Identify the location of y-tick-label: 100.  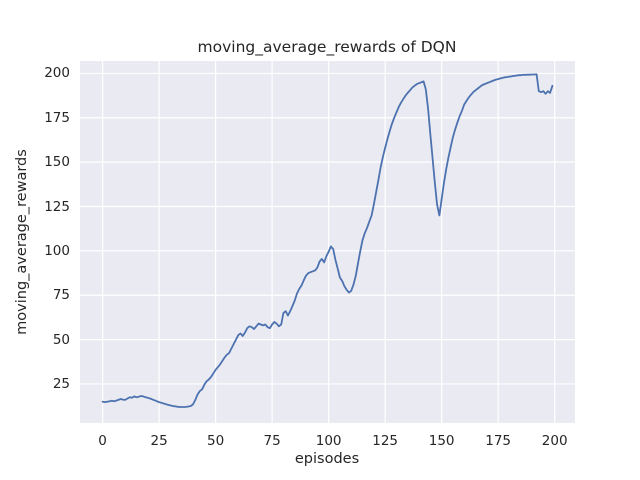
(57, 250).